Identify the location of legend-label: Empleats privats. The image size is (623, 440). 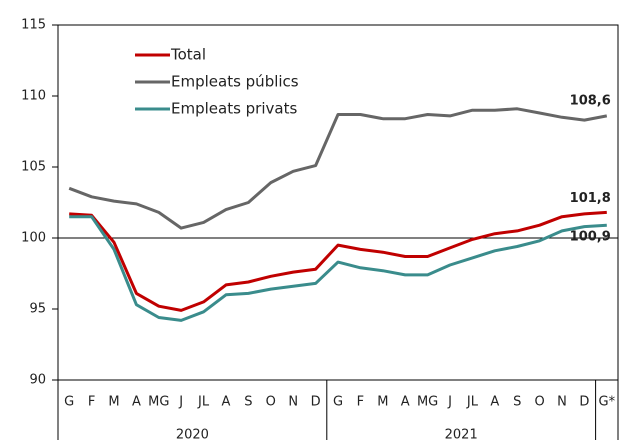
(234, 109).